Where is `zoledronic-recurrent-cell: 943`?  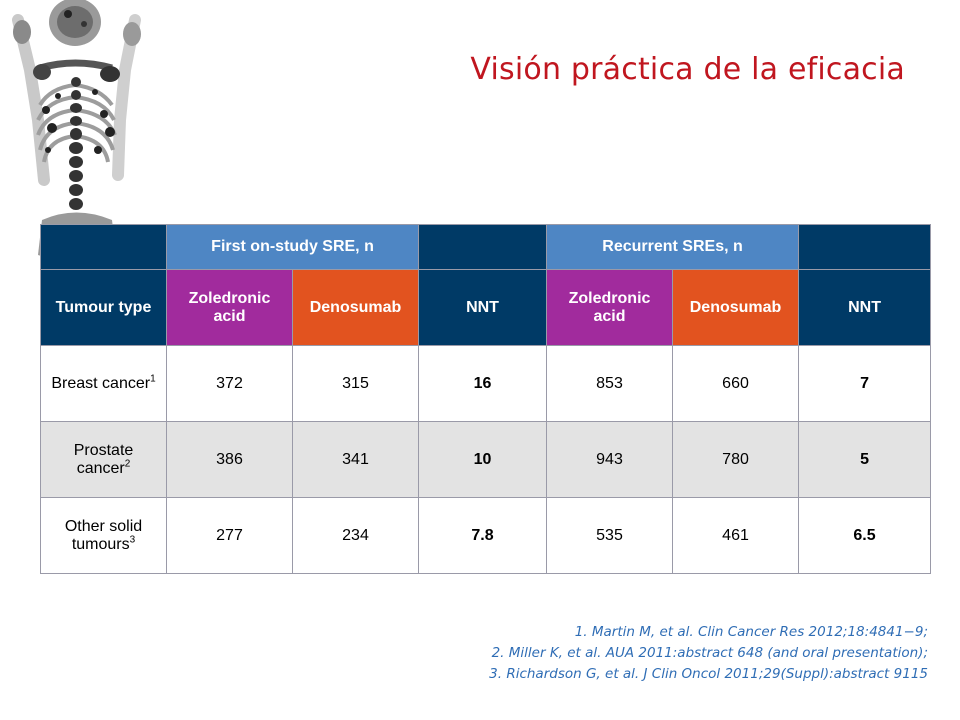 zoledronic-recurrent-cell: 943 is located at coordinates (610, 459).